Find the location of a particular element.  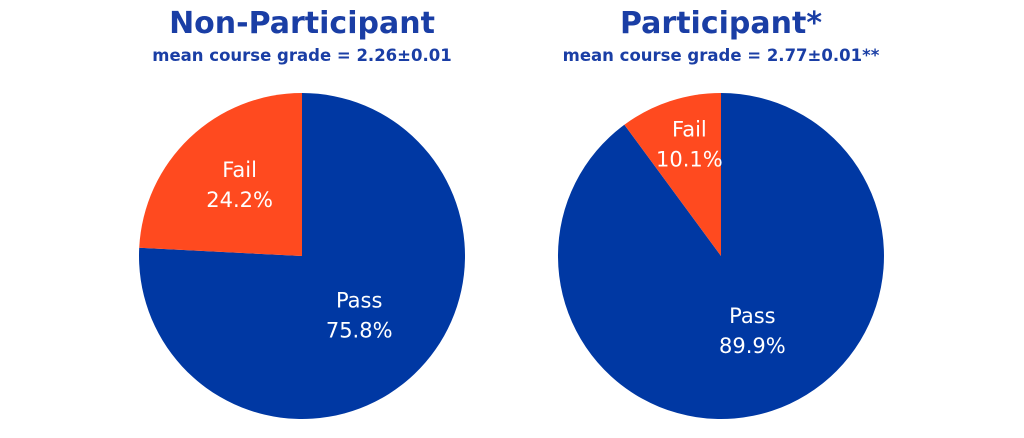

slice-label-fail-value: 10.1% is located at coordinates (689, 160).